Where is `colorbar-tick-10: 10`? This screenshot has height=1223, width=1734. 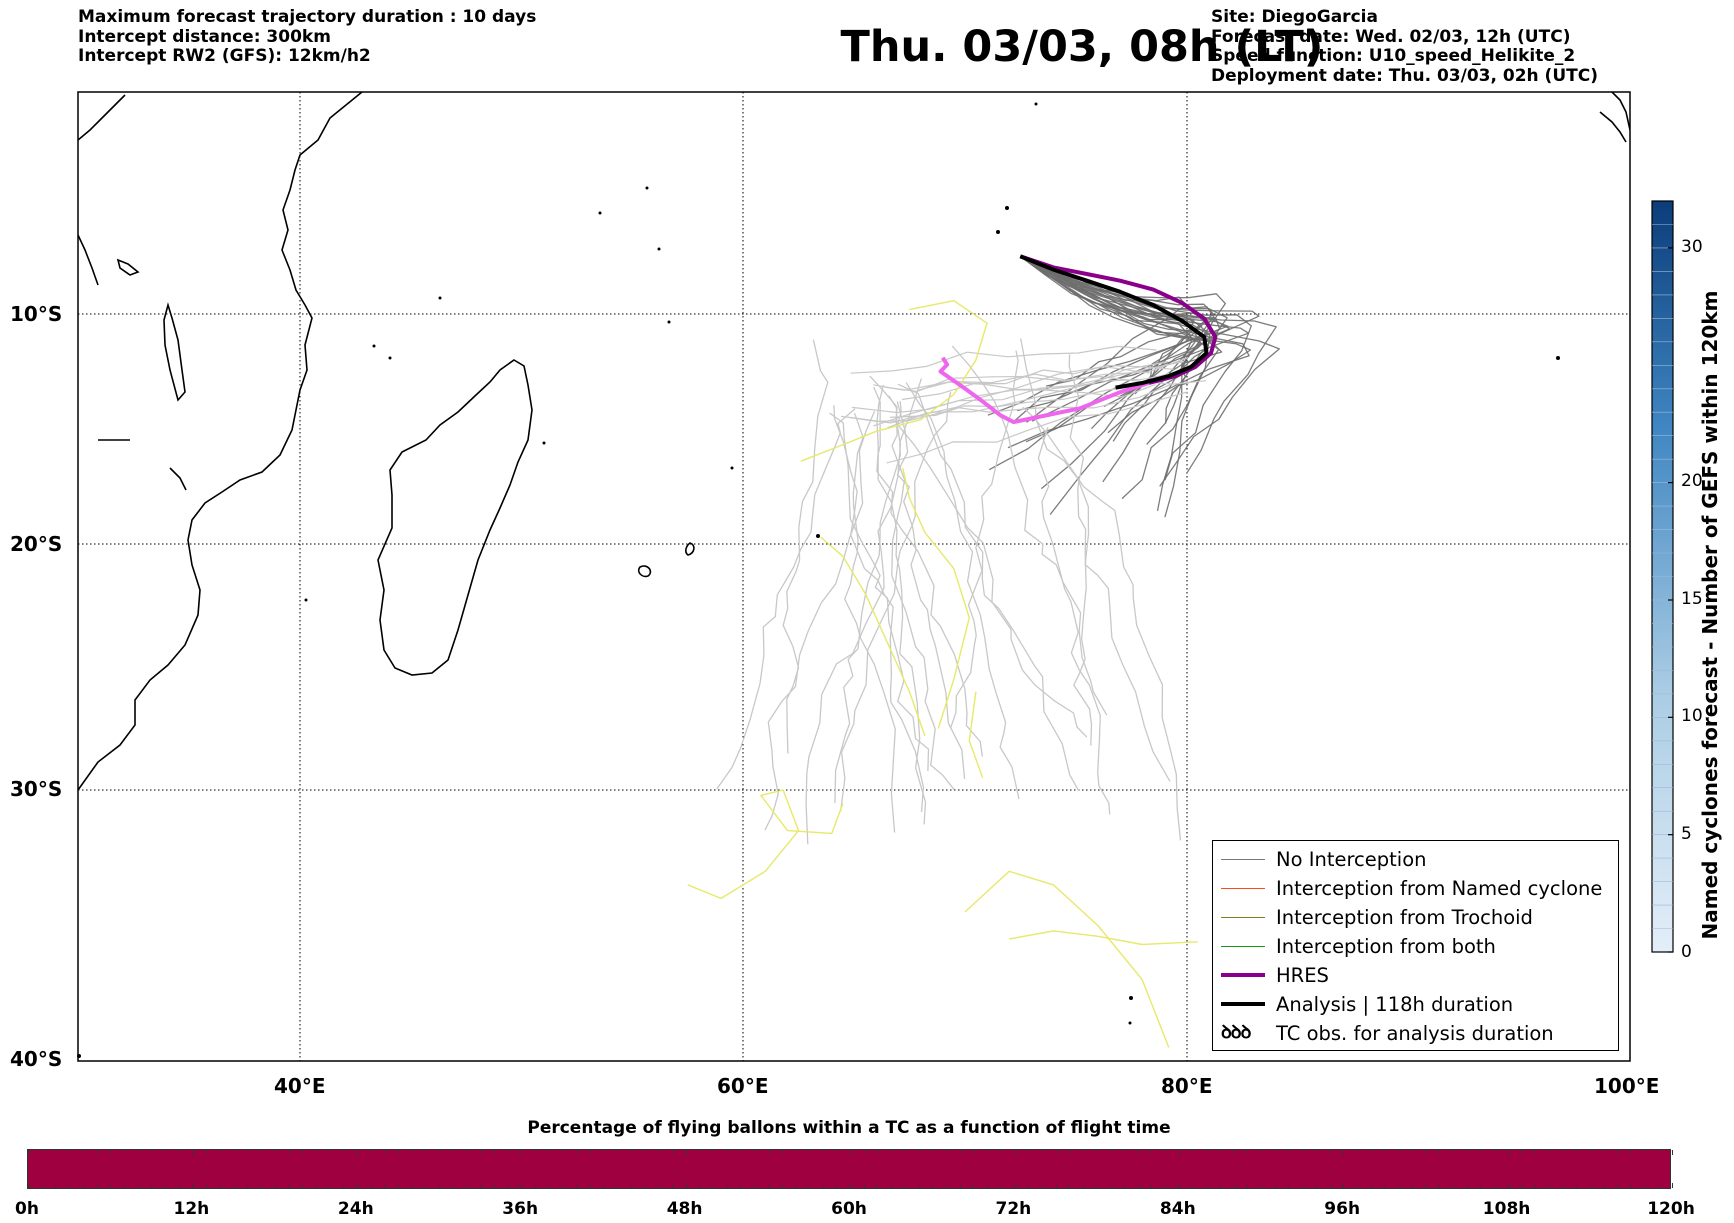 colorbar-tick-10: 10 is located at coordinates (1692, 716).